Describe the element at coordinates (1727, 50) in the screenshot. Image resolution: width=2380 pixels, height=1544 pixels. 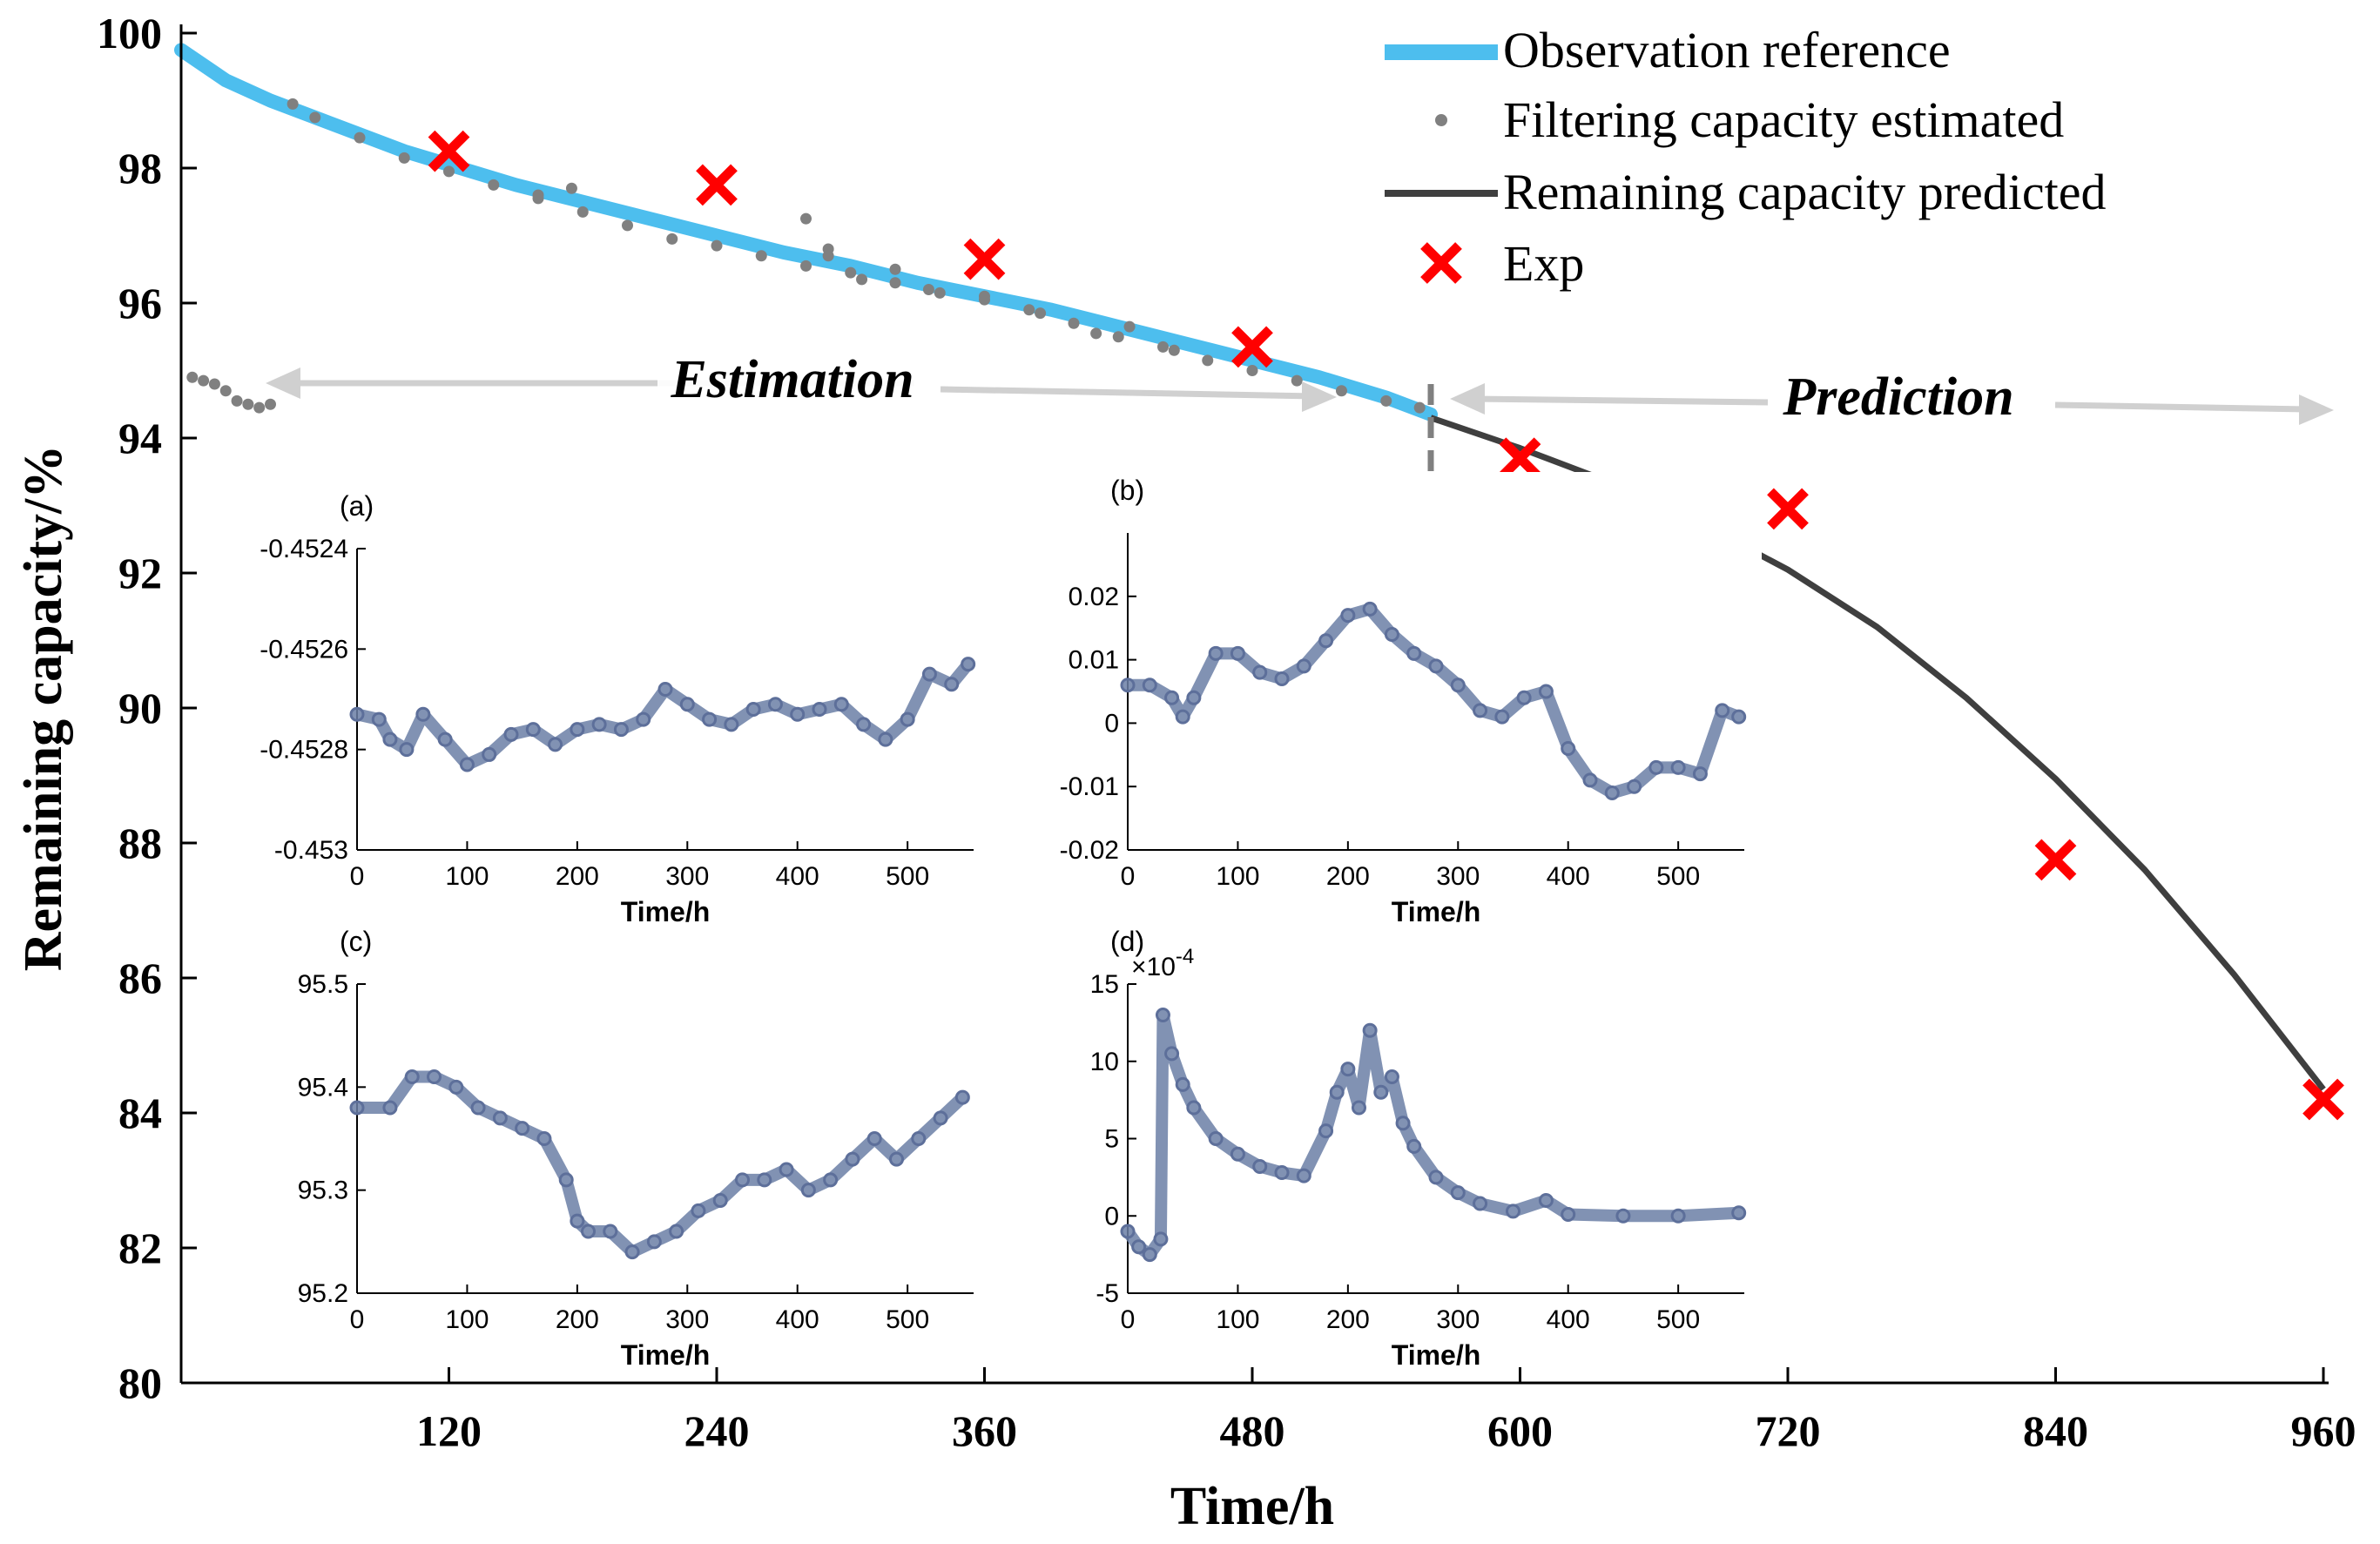
I see `legend-label-observation: Observation reference` at that location.